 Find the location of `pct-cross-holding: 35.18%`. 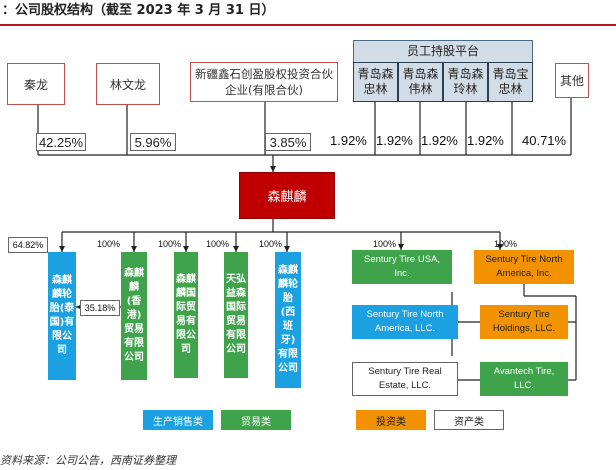

pct-cross-holding: 35.18% is located at coordinates (100, 308).